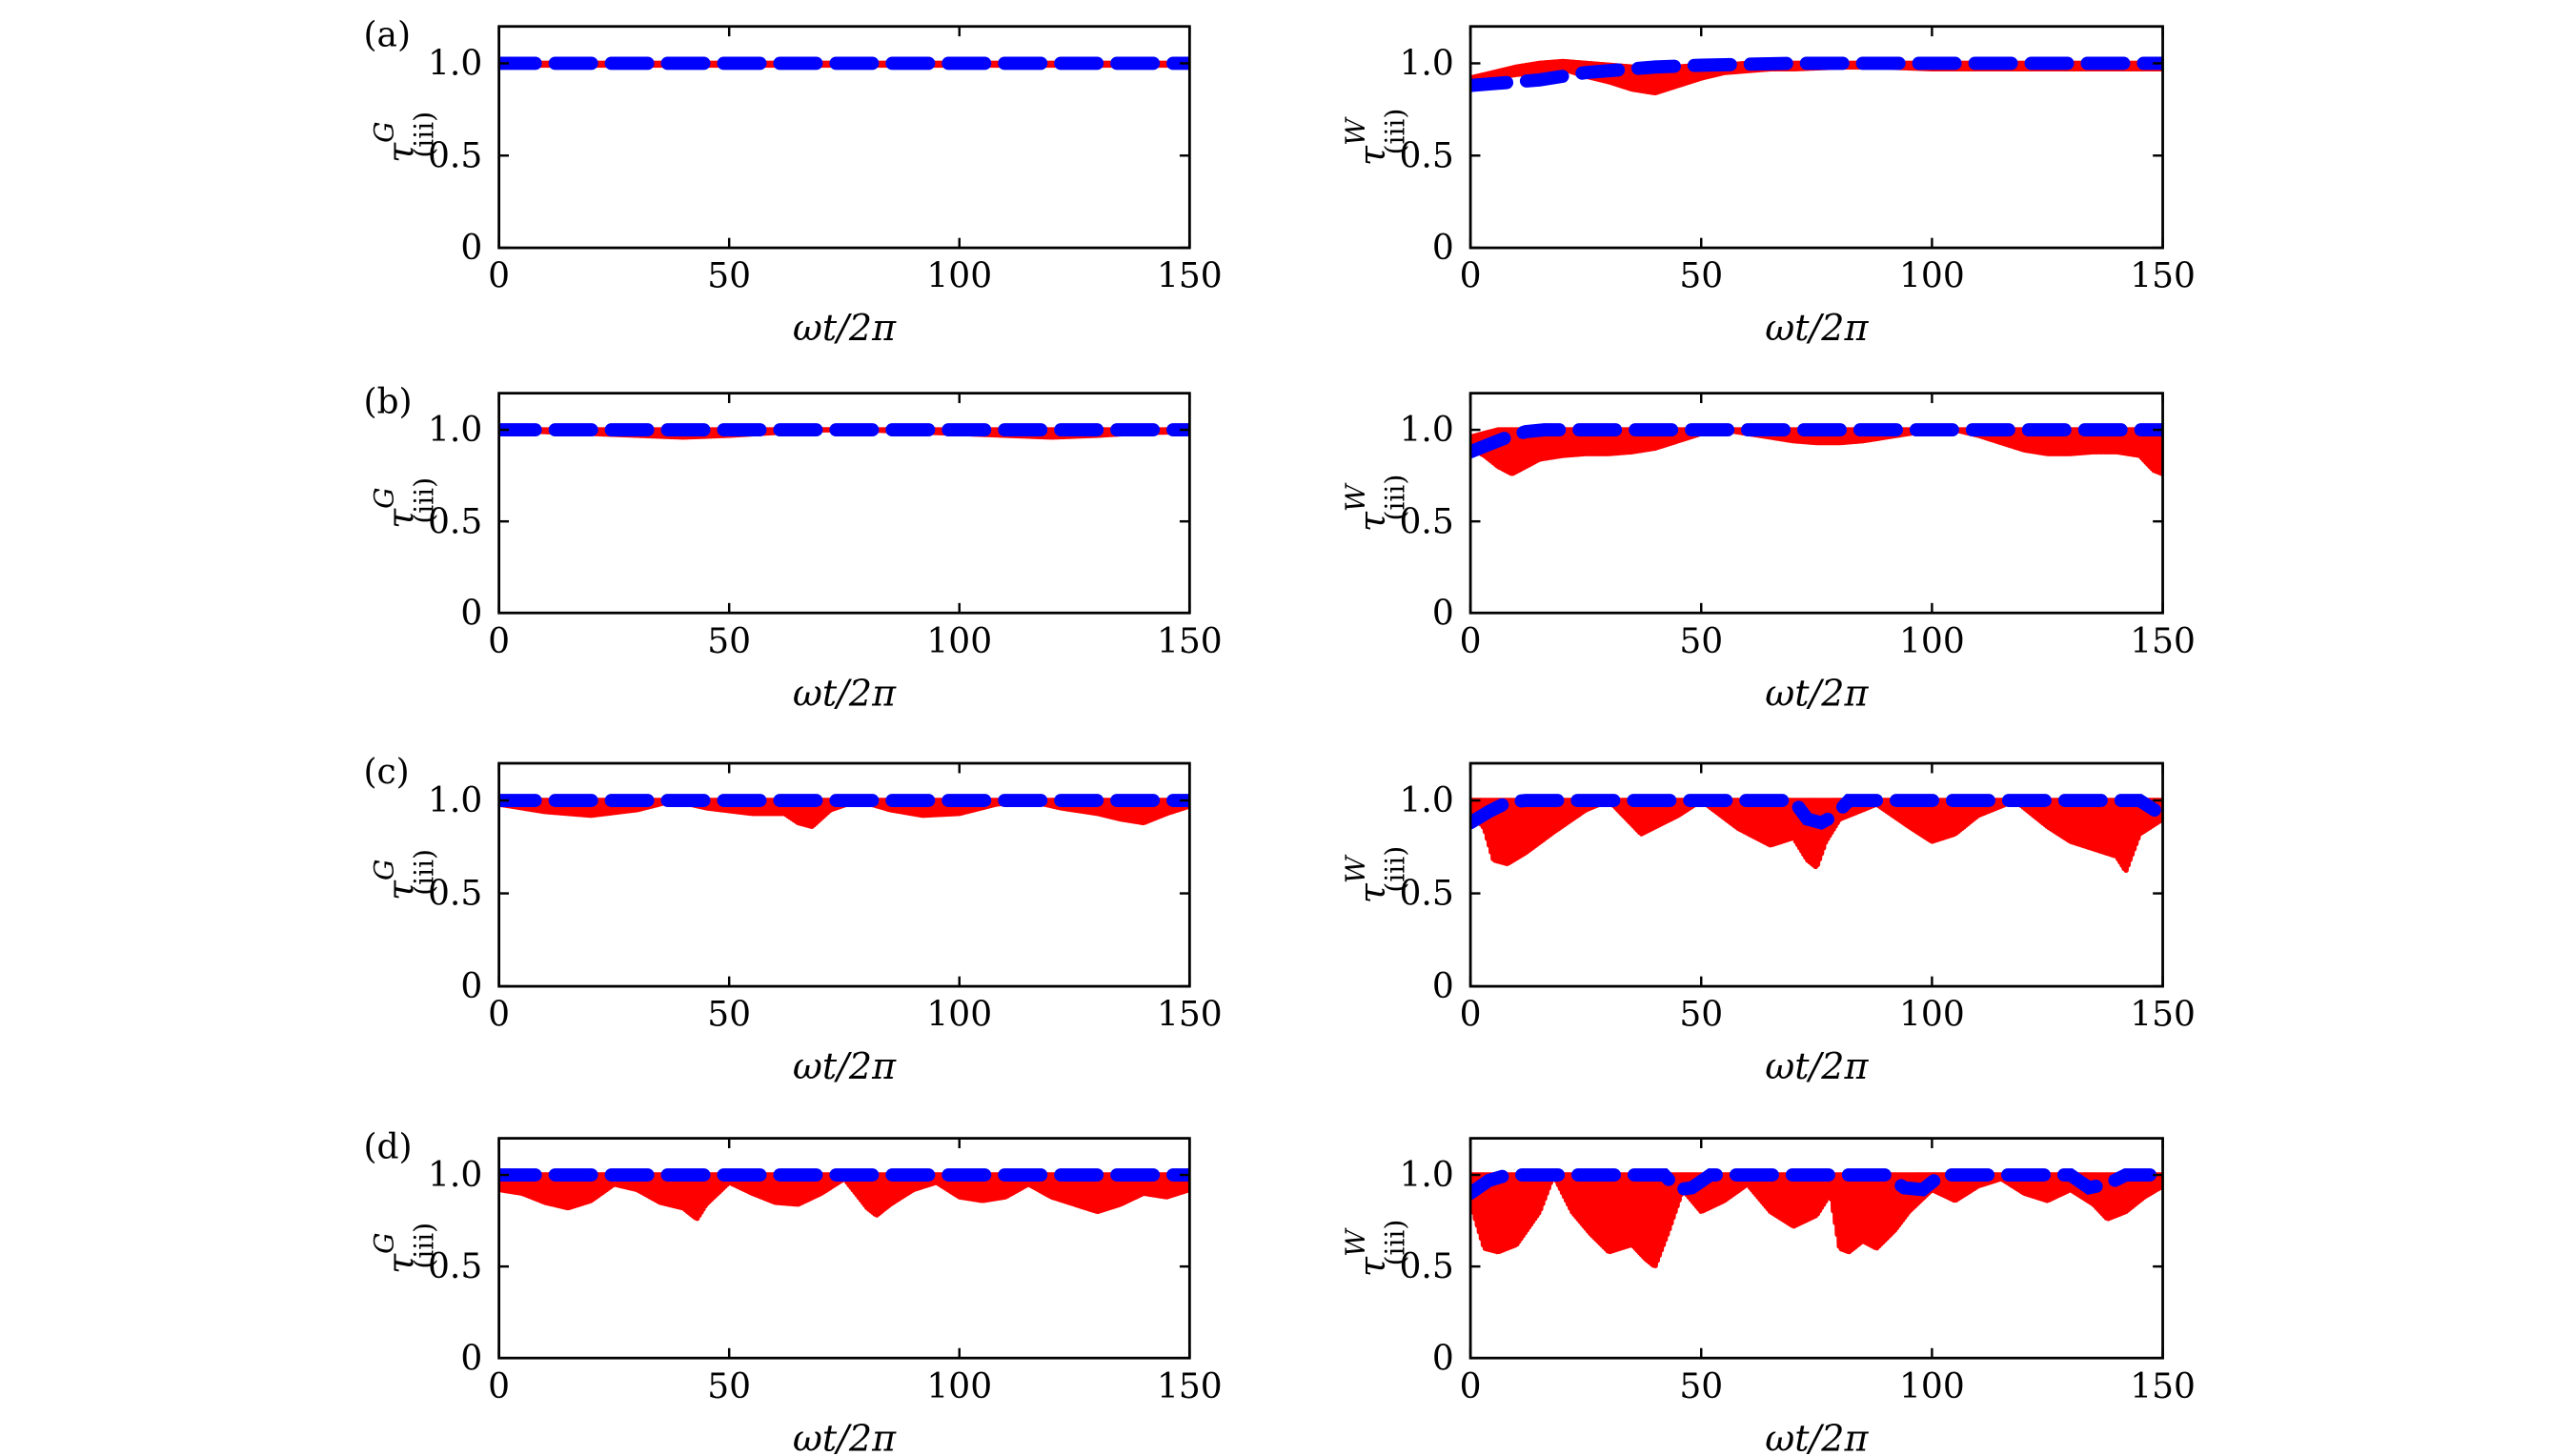 The image size is (2551, 1456). I want to click on chart-panel-a-left: 0 50 100 150 0 0.5 1.0 ωt/2π τG (iii) (a), so click(792, 183).